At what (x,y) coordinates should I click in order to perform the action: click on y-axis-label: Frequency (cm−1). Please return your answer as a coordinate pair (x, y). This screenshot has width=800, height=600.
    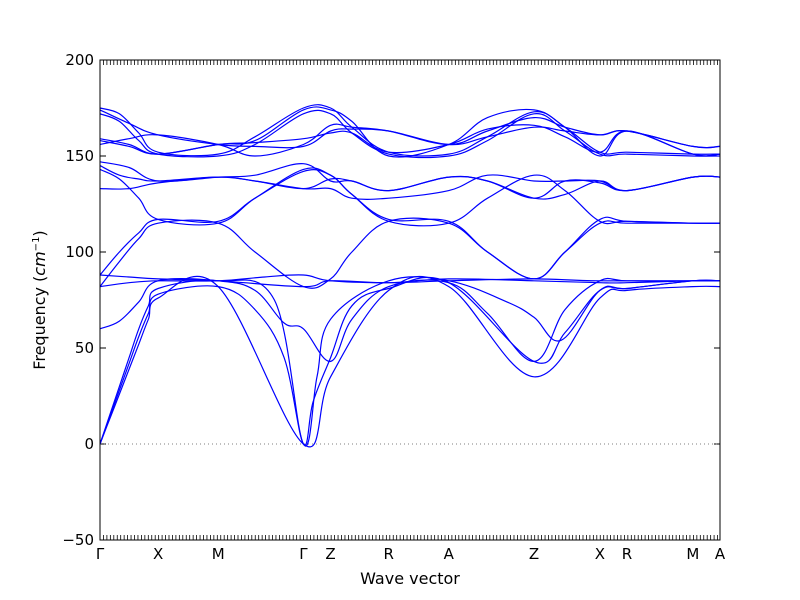
    Looking at the image, I should click on (39, 299).